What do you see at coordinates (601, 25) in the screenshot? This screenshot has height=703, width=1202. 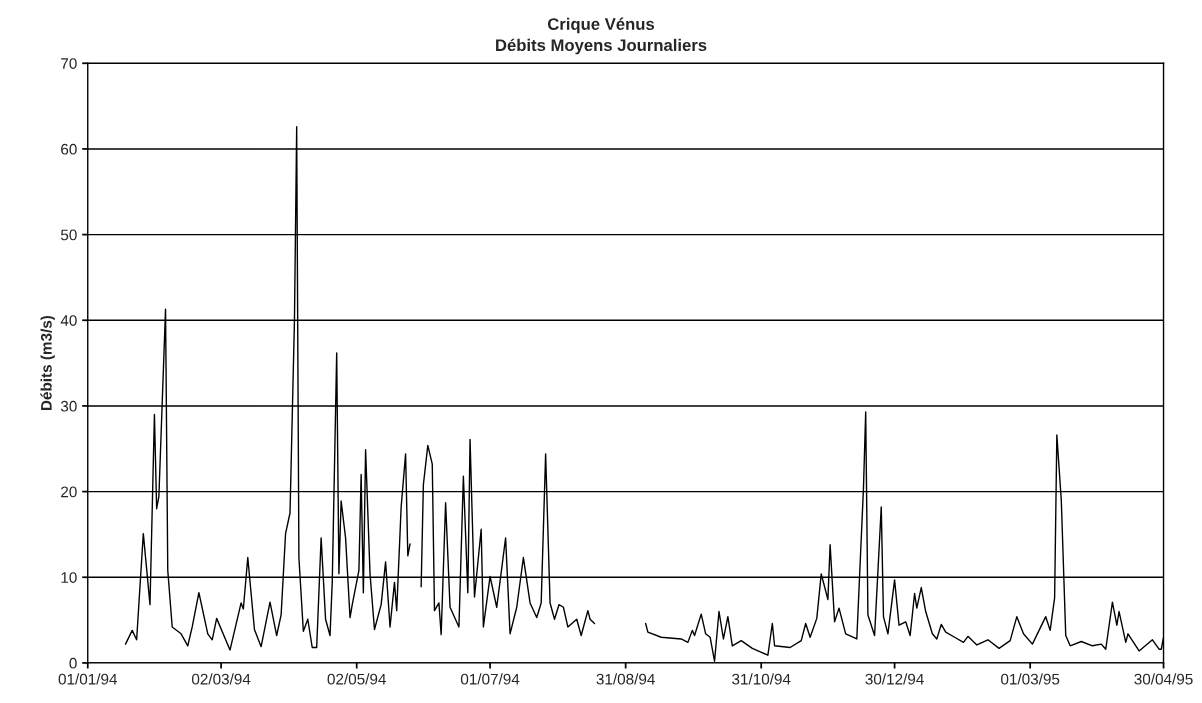 I see `chart-title: Crique Vénus` at bounding box center [601, 25].